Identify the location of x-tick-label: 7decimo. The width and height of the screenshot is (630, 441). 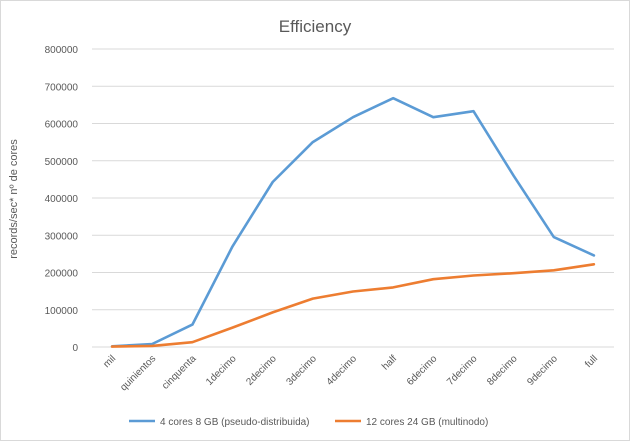
(462, 370).